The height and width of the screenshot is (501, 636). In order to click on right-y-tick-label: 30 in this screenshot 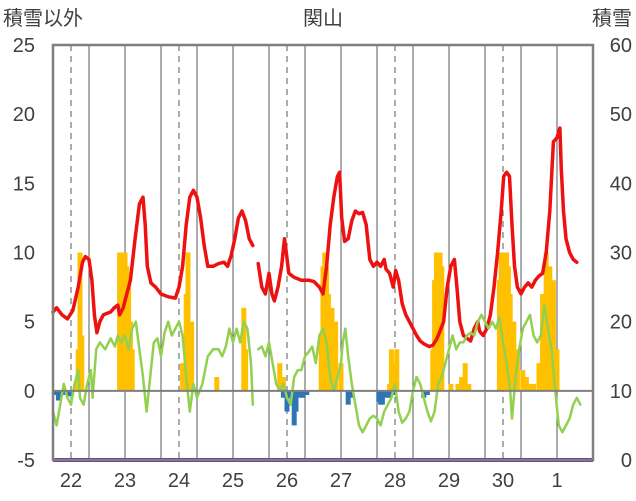, I will do `click(621, 254)`.